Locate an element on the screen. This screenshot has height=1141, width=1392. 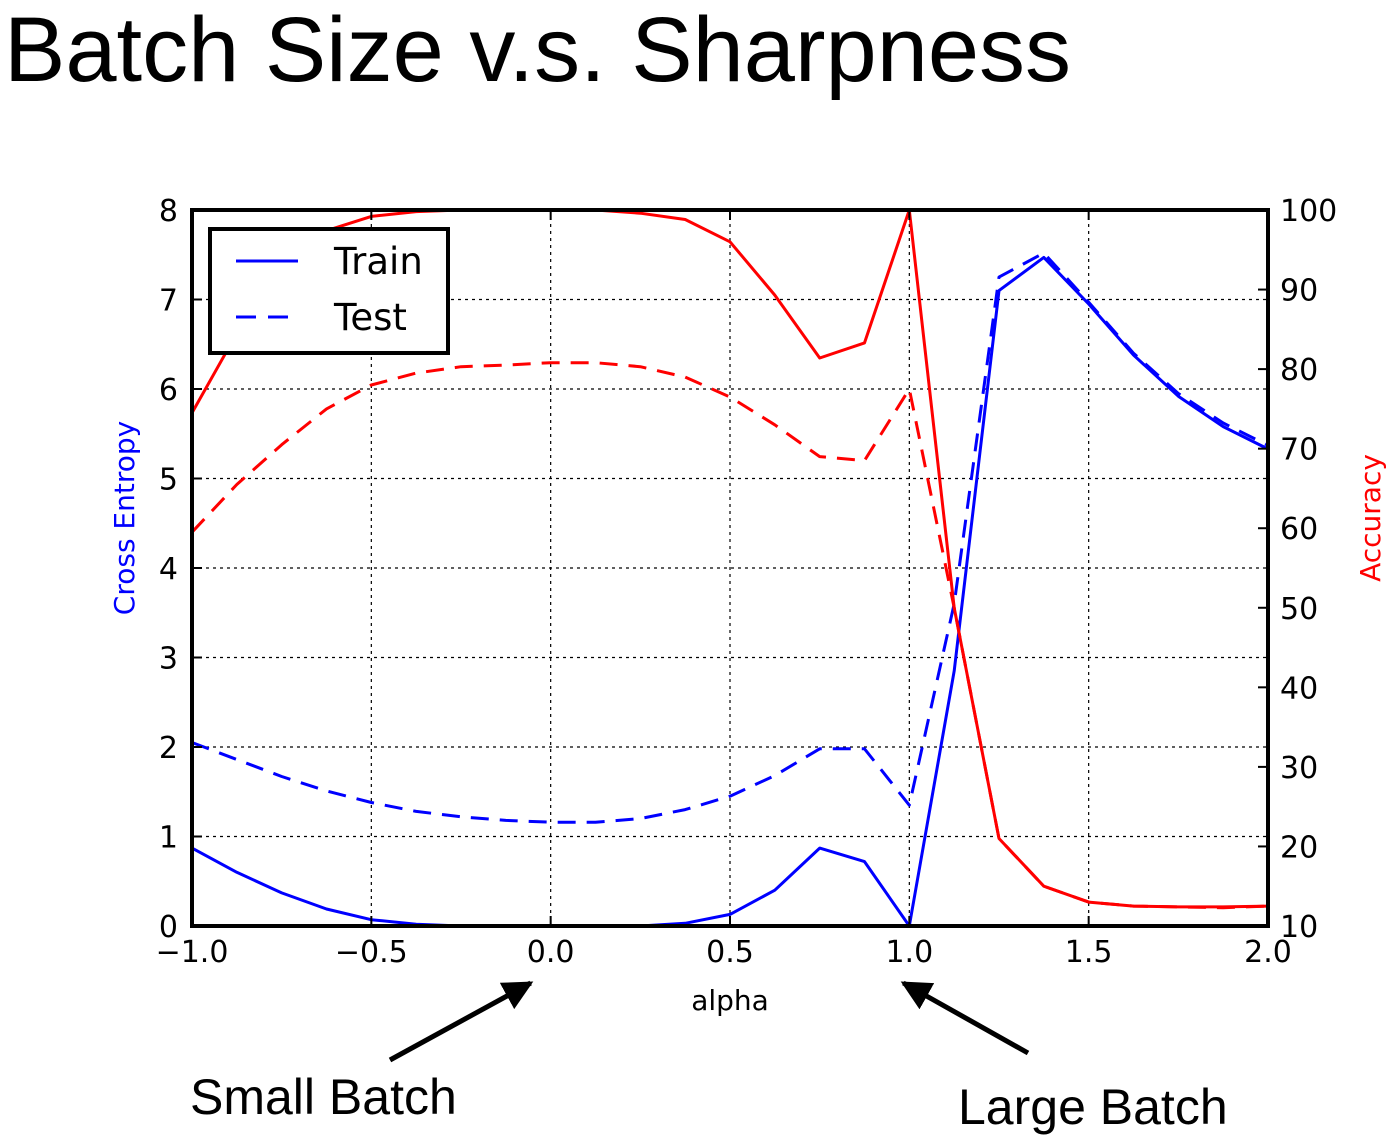
x-axis-label: alpha is located at coordinates (730, 1000).